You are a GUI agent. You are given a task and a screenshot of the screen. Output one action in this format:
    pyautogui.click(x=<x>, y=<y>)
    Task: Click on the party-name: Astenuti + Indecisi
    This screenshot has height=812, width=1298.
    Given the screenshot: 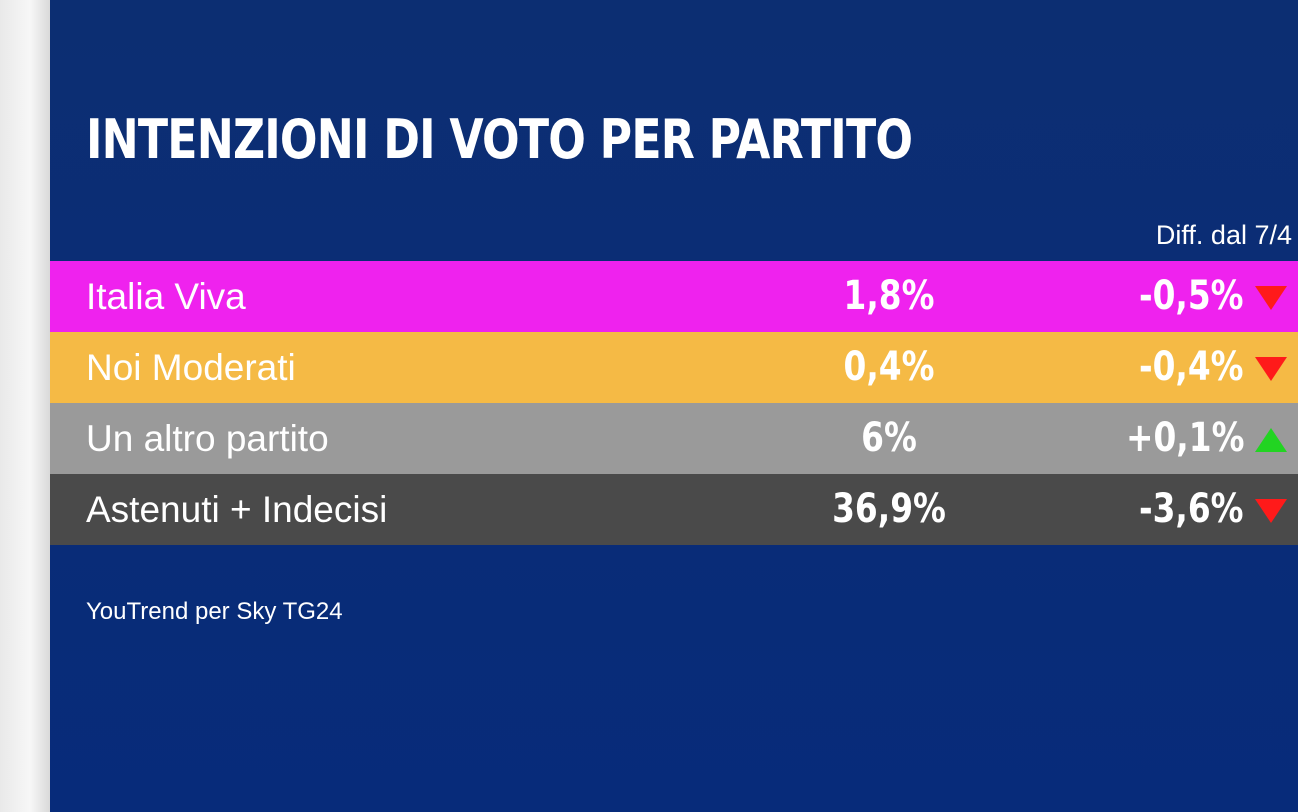 What is the action you would take?
    pyautogui.click(x=237, y=509)
    